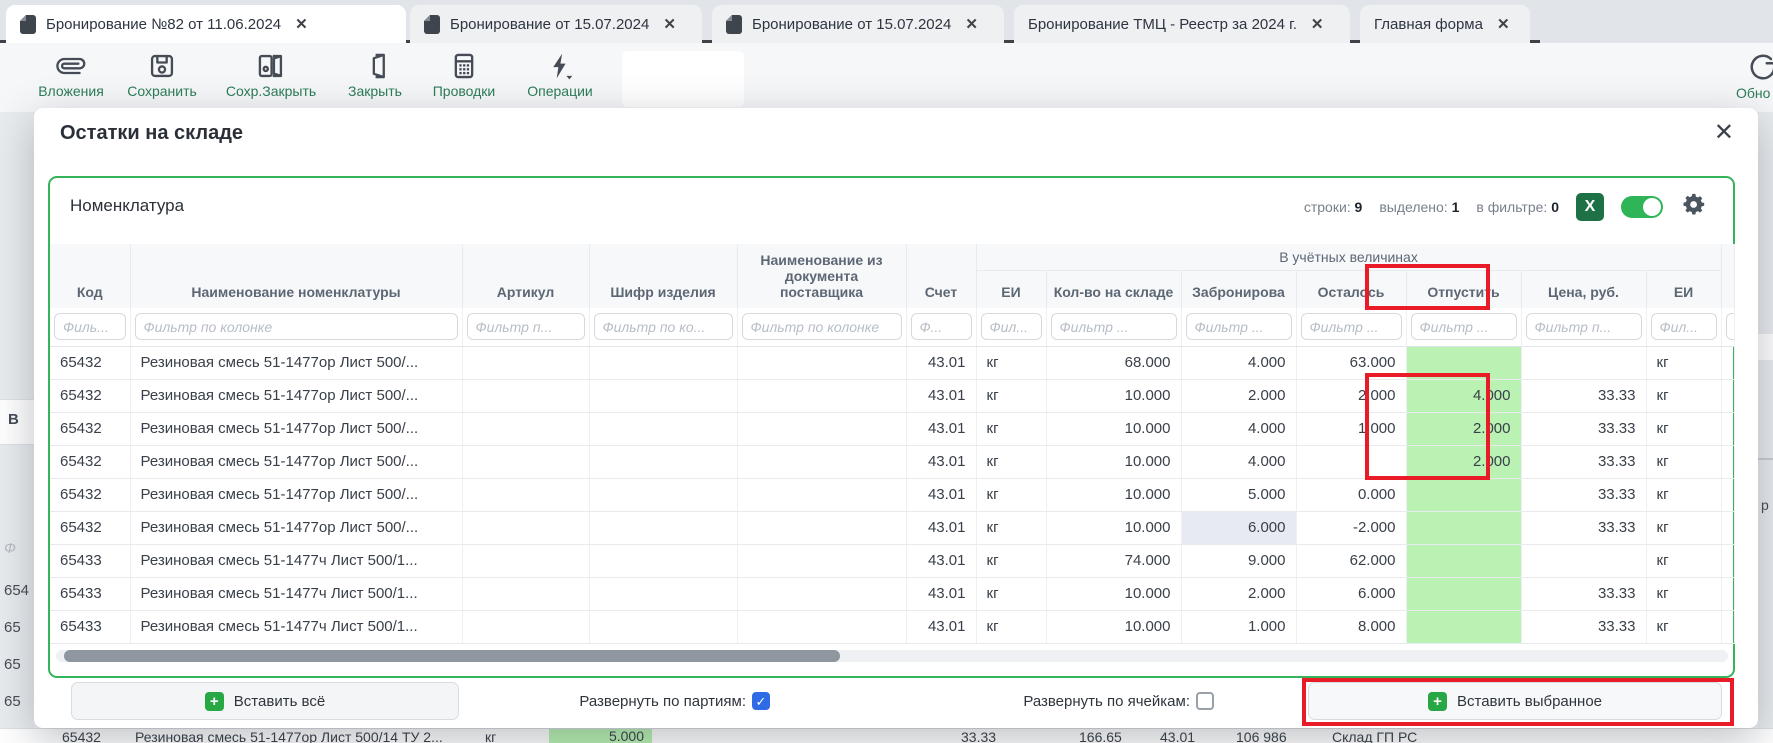 The image size is (1773, 743). I want to click on col-header-reserved: Забронирова, so click(1239, 289).